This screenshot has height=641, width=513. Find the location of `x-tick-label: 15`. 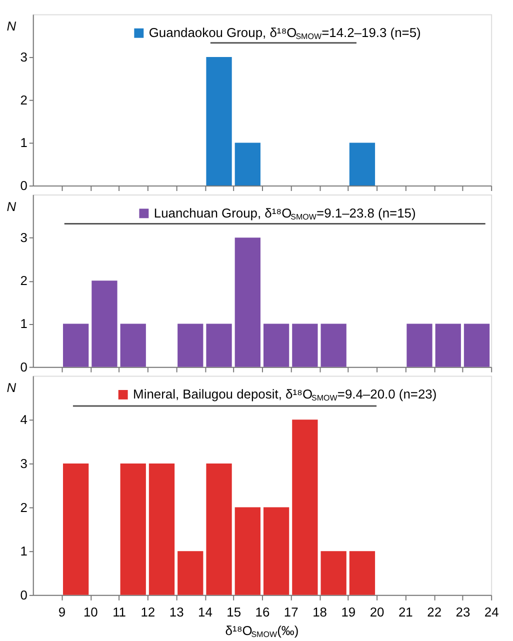

x-tick-label: 15 is located at coordinates (234, 612).